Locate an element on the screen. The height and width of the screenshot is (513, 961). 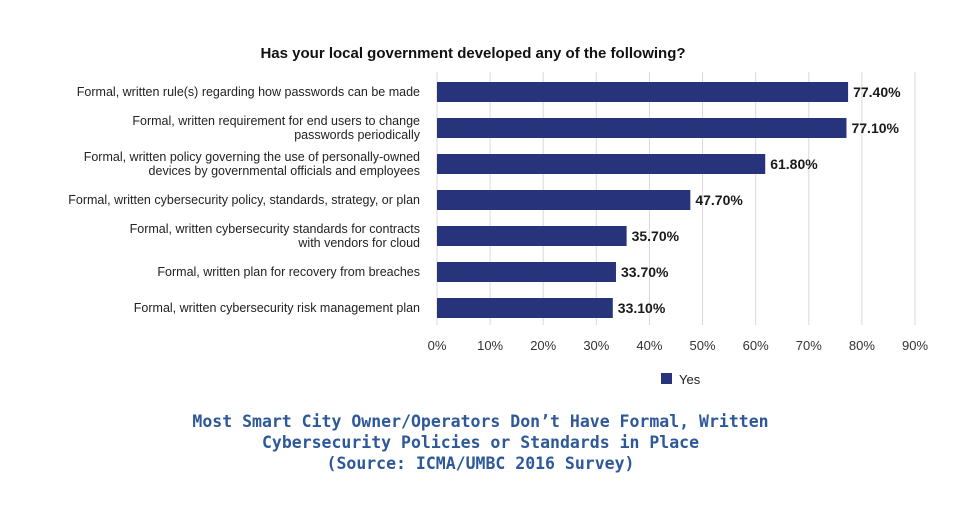
caption-line-3: (Source: ICMA/UMBC 2016 Survey) is located at coordinates (480, 463).